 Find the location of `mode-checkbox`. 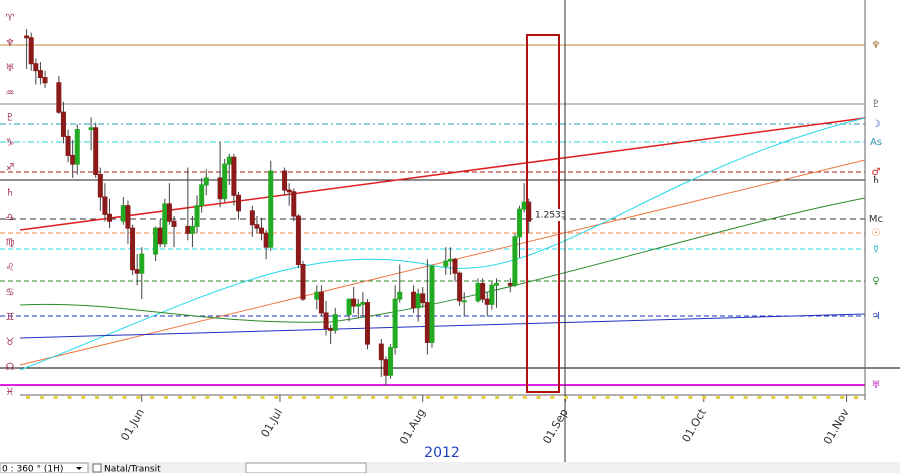

mode-checkbox is located at coordinates (97, 468).